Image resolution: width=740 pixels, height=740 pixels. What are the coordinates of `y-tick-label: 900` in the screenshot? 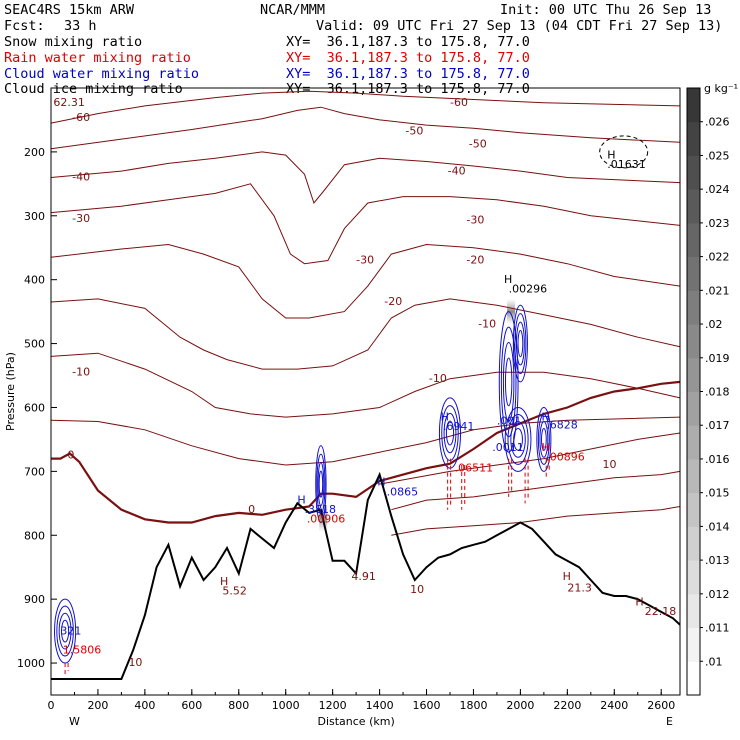 It's located at (34, 599).